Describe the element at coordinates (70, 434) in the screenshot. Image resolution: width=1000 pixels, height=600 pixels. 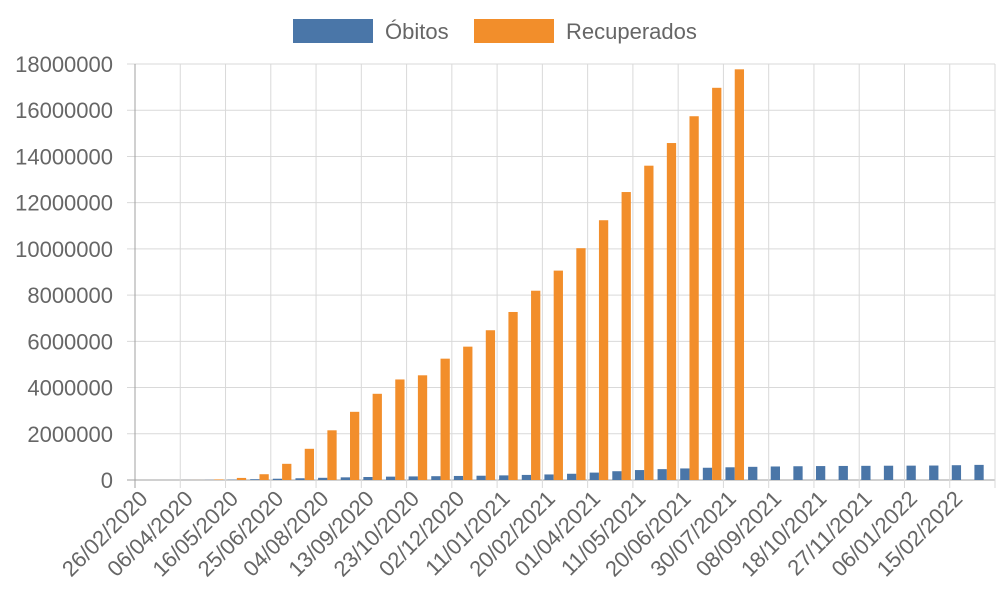
I see `y-tick-label: 2000000` at that location.